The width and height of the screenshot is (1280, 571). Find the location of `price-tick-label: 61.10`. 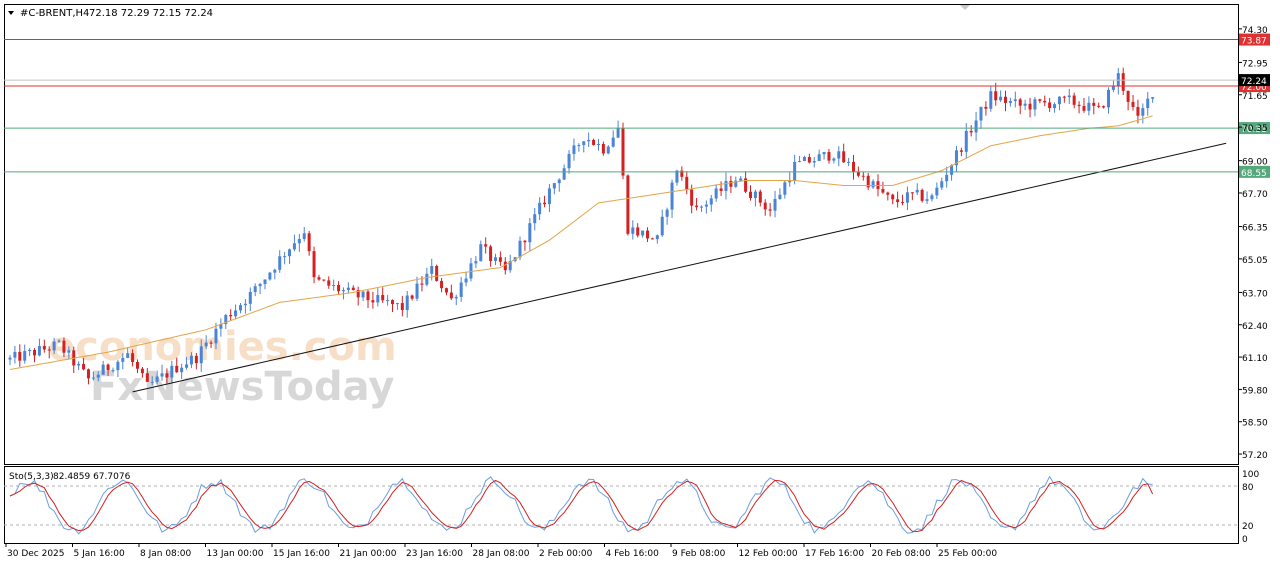

price-tick-label: 61.10 is located at coordinates (1255, 359).